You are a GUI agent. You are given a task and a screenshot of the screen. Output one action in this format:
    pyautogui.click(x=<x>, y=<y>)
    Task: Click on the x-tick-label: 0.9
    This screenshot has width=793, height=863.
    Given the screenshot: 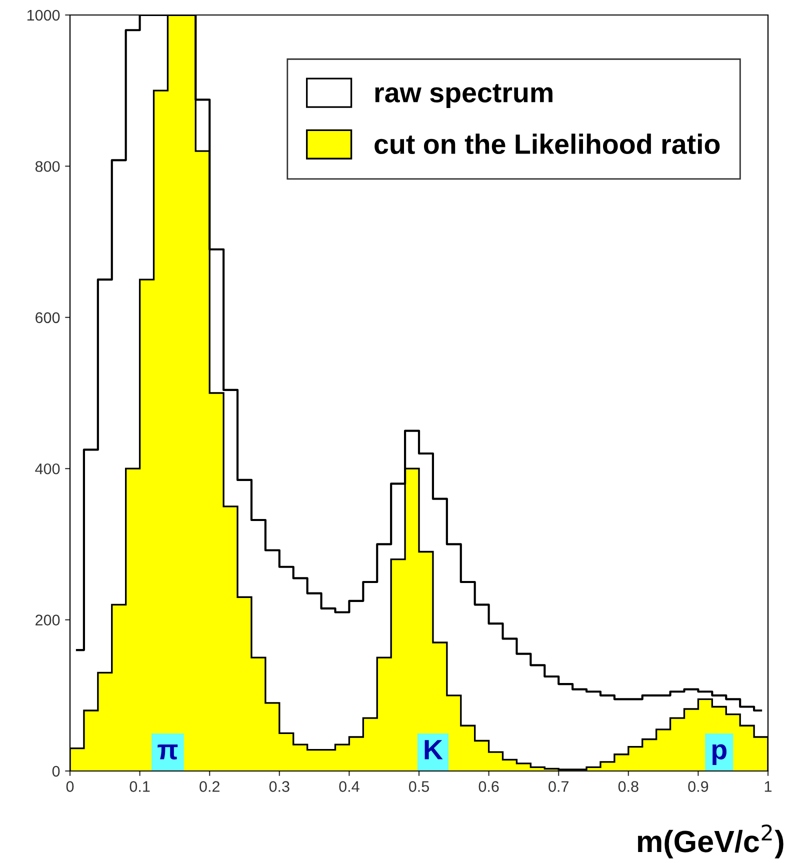 What is the action you would take?
    pyautogui.click(x=698, y=786)
    